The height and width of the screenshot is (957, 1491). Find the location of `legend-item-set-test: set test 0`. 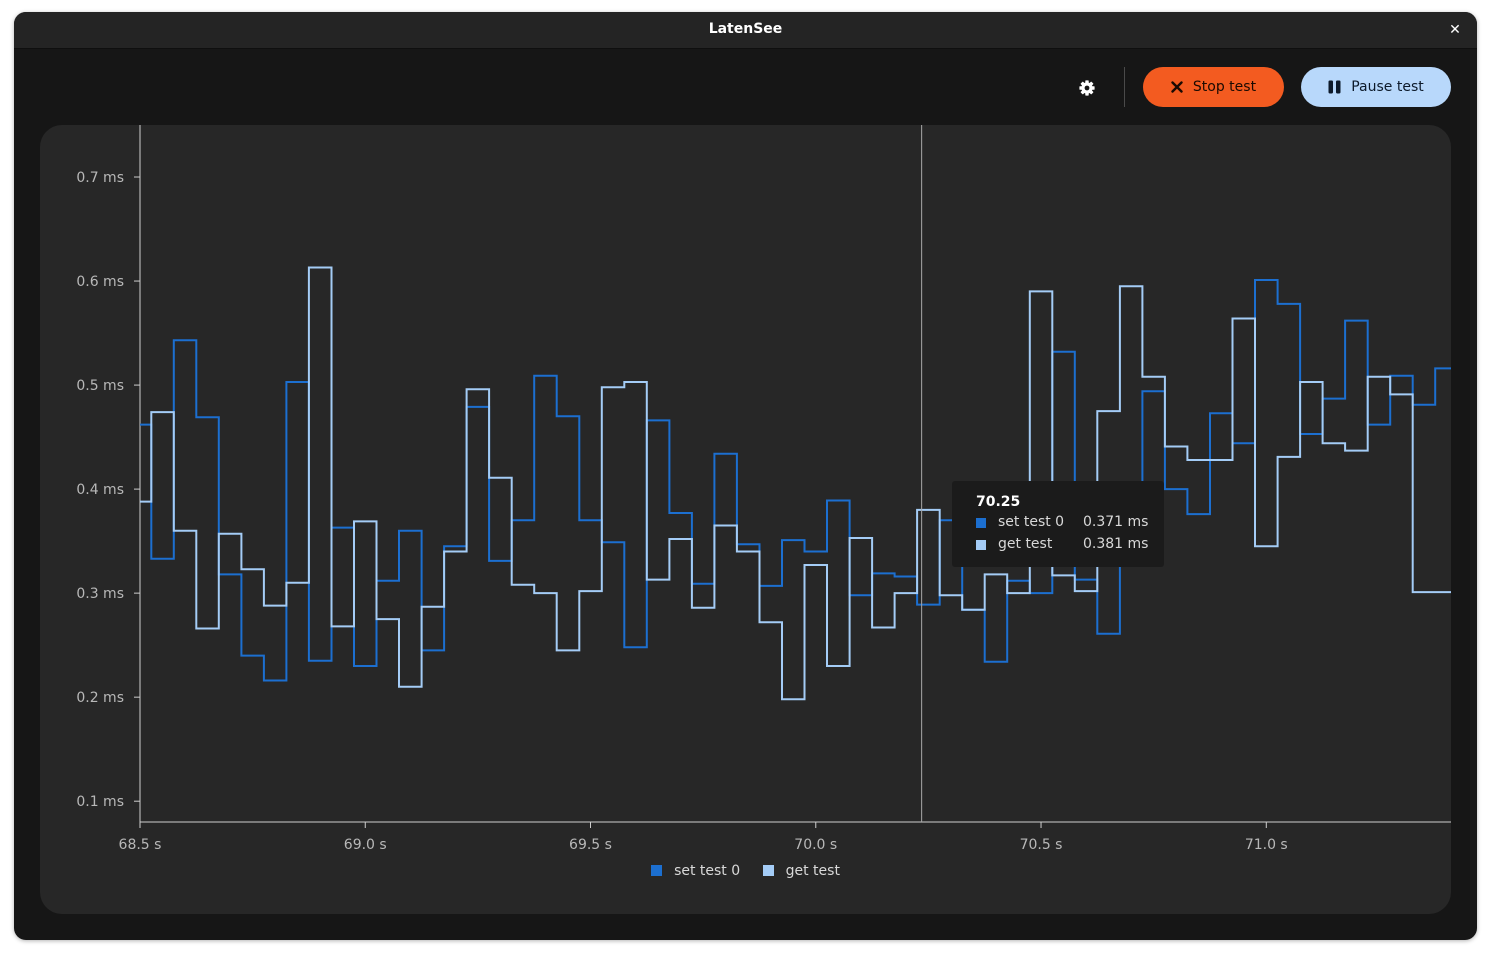

legend-item-set-test: set test 0 is located at coordinates (695, 871).